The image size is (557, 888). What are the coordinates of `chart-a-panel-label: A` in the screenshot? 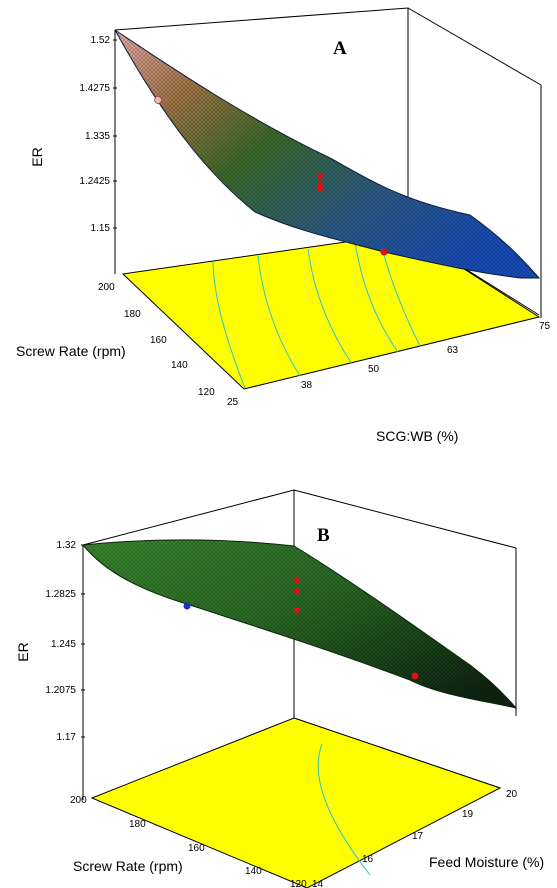 It's located at (340, 48).